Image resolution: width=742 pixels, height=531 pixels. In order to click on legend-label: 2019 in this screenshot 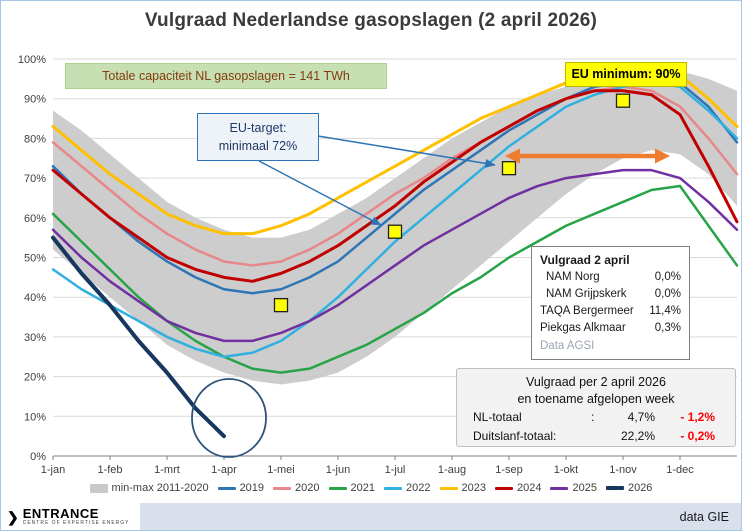, I will do `click(252, 488)`.